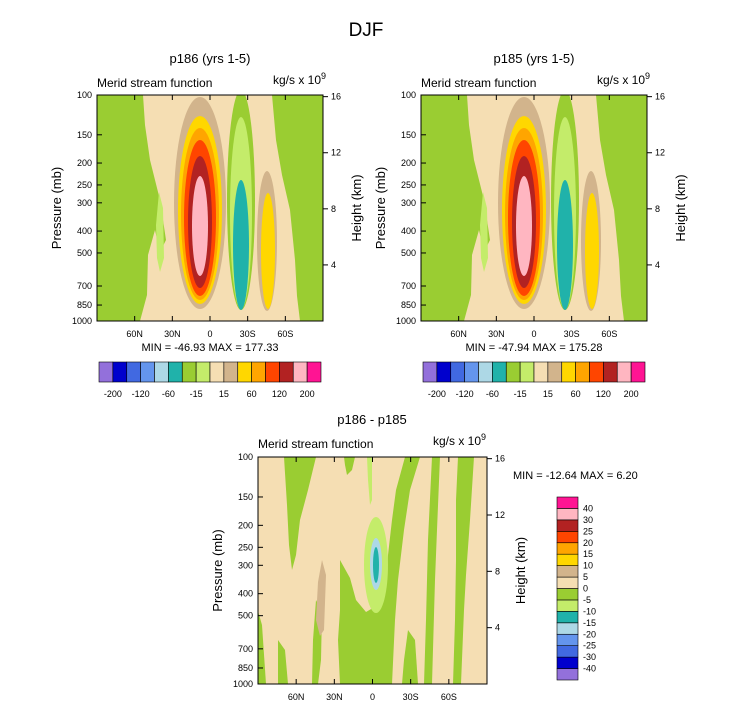  What do you see at coordinates (82, 321) in the screenshot?
I see `y-tick-label: 1000` at bounding box center [82, 321].